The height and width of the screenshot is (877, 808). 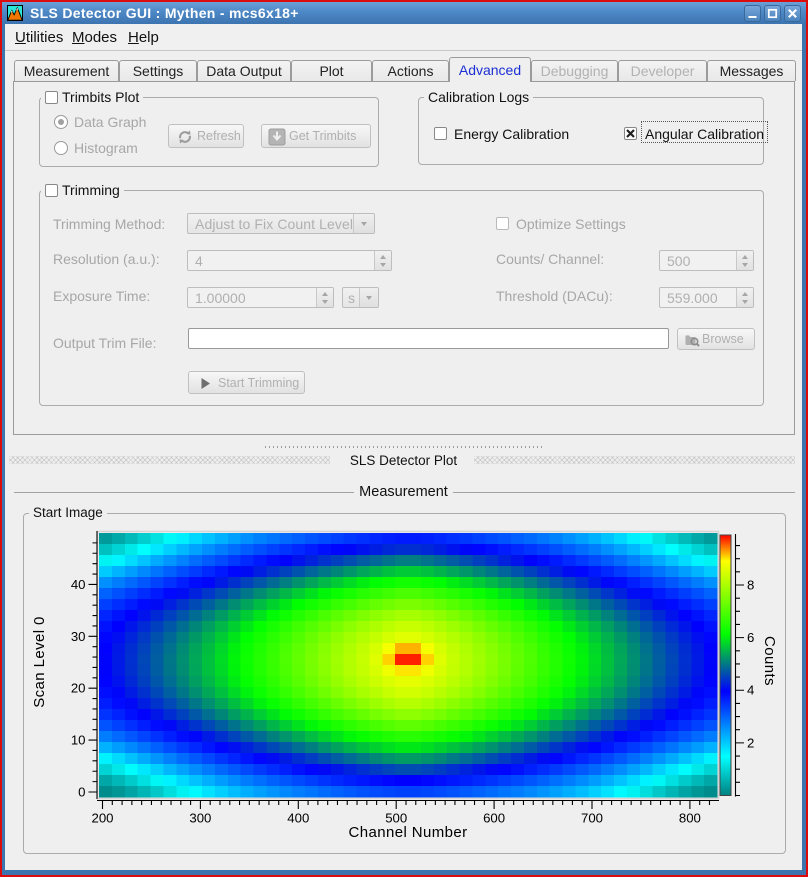 I want to click on svg-text: 400, so click(x=298, y=818).